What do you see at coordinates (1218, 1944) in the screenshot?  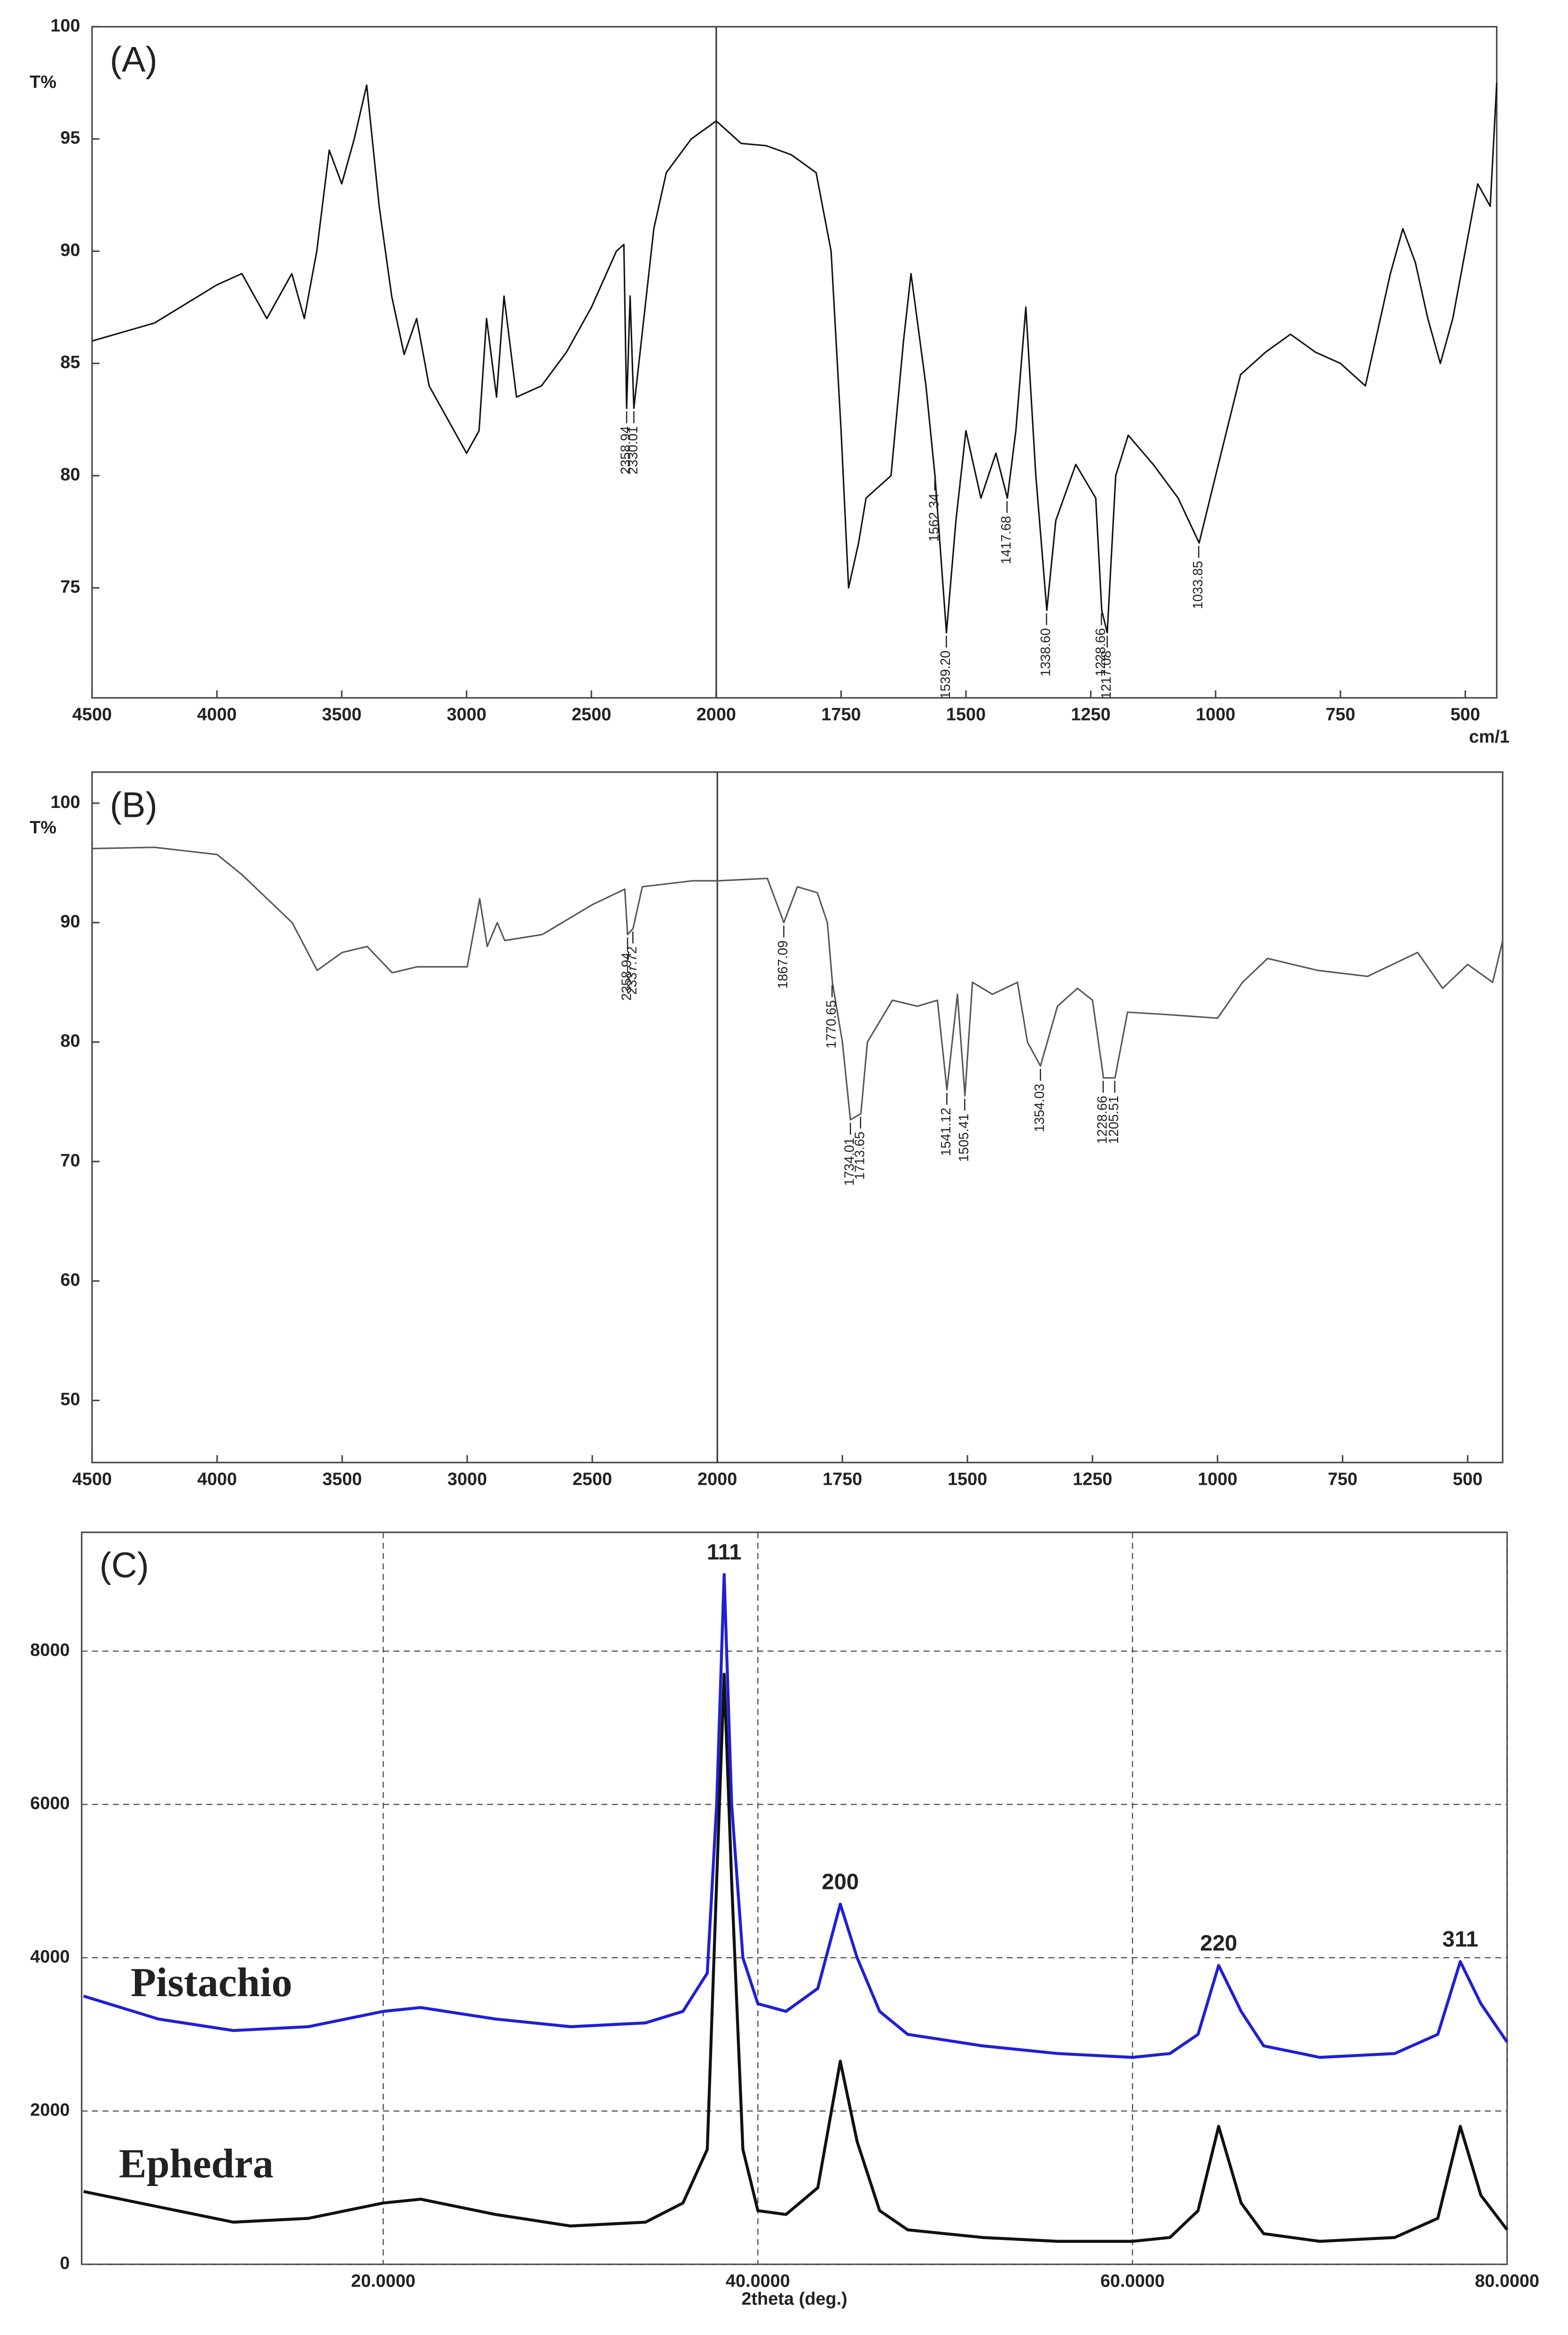 I see `peak-label: 220` at bounding box center [1218, 1944].